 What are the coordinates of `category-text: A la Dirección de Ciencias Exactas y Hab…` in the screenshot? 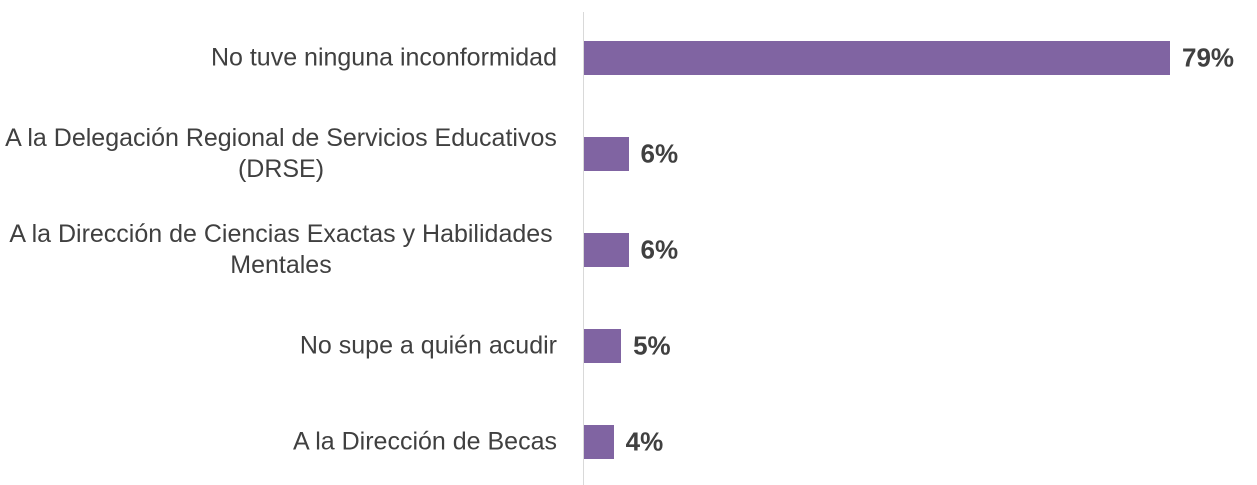 It's located at (281, 249).